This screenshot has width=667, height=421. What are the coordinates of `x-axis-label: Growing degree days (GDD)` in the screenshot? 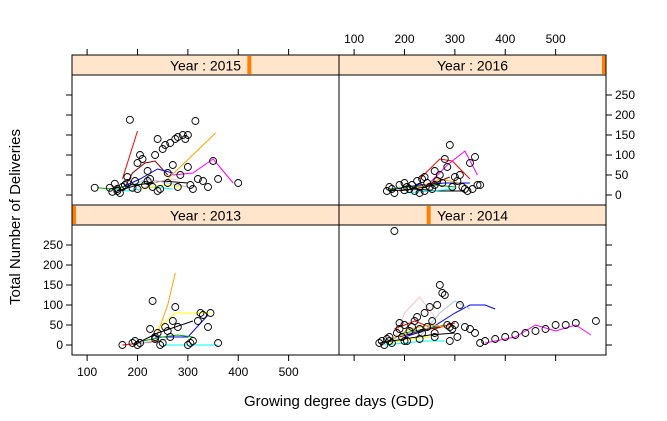 It's located at (339, 401).